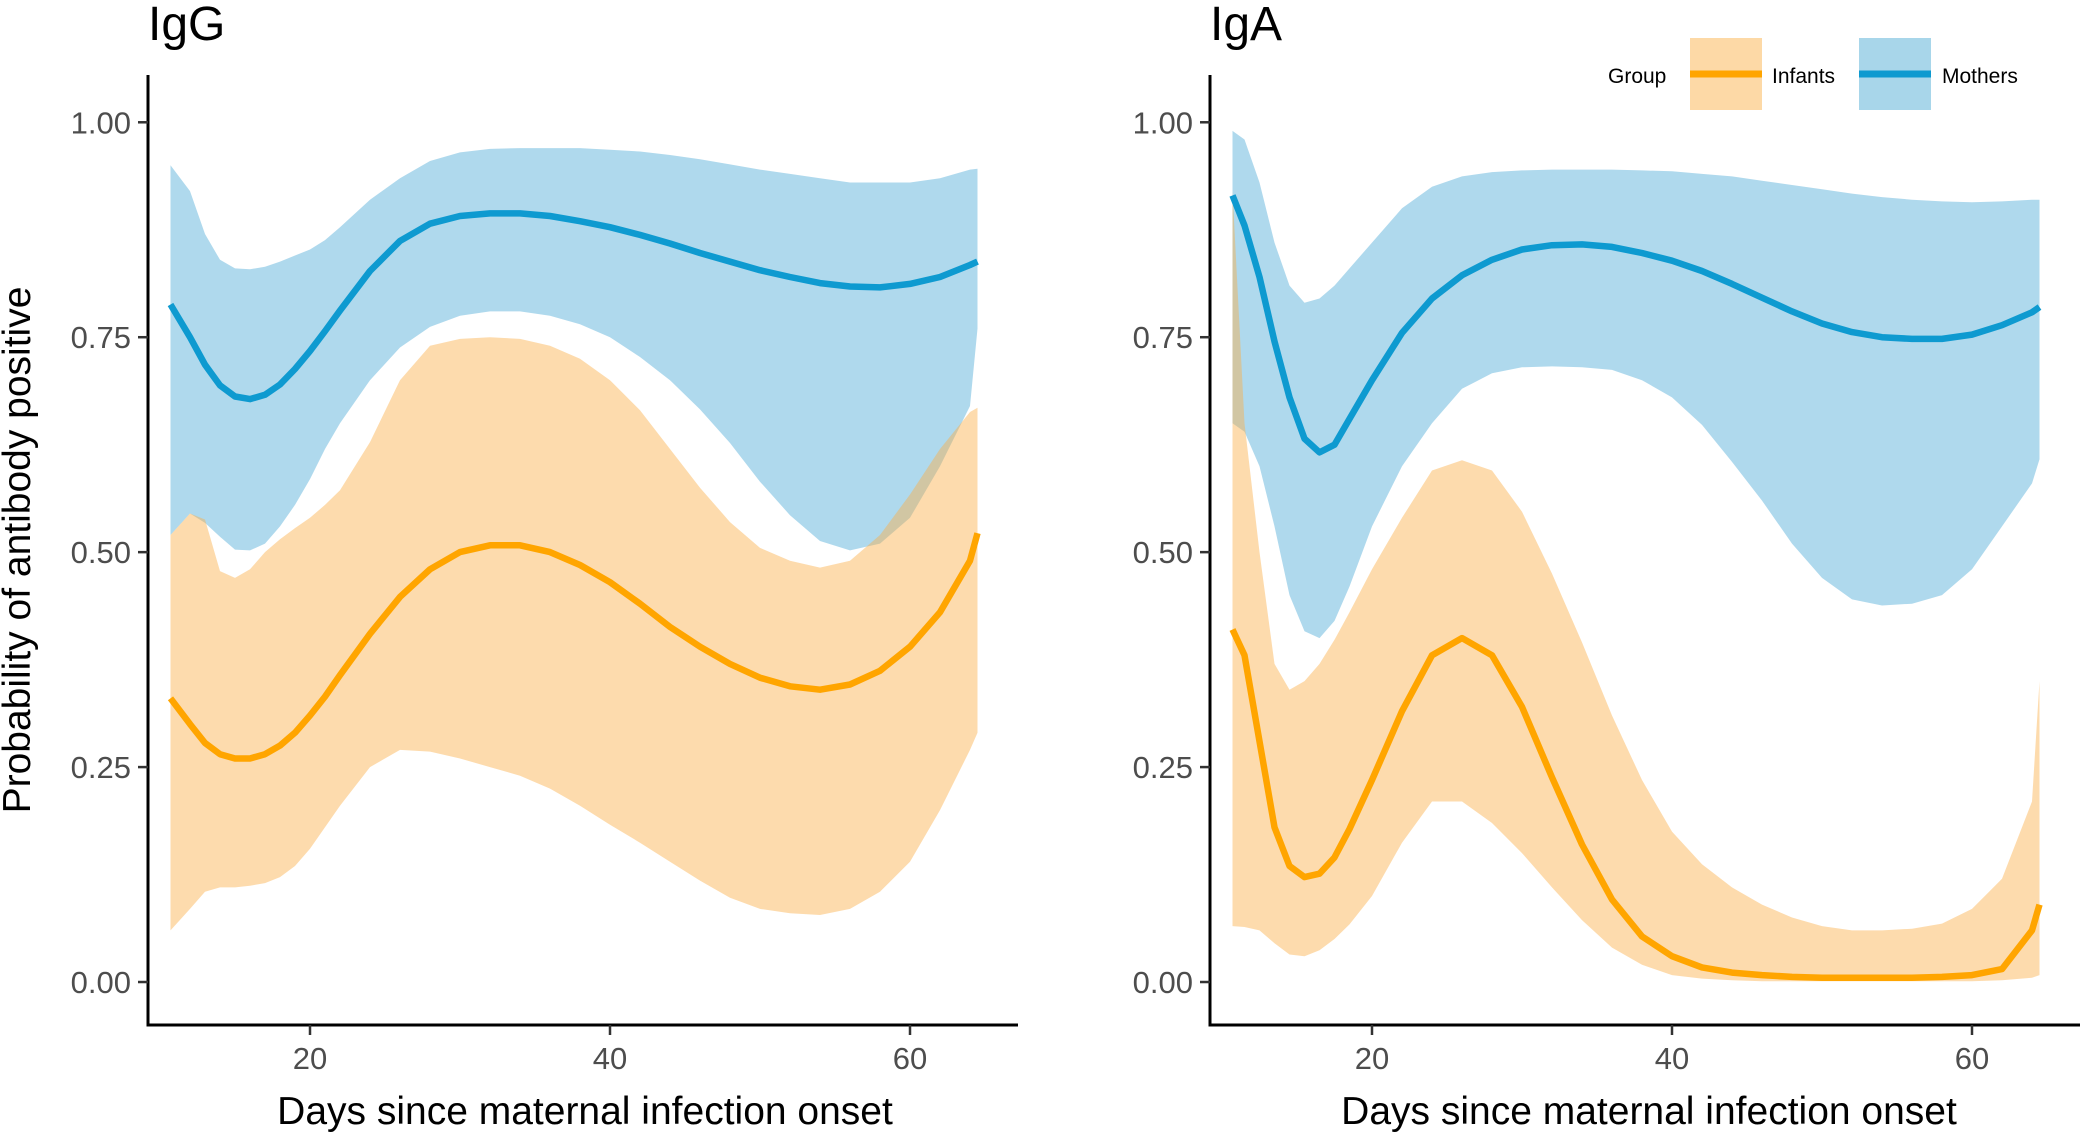 Image resolution: width=2083 pixels, height=1137 pixels. I want to click on legend-label-mothers: Mothers, so click(1980, 76).